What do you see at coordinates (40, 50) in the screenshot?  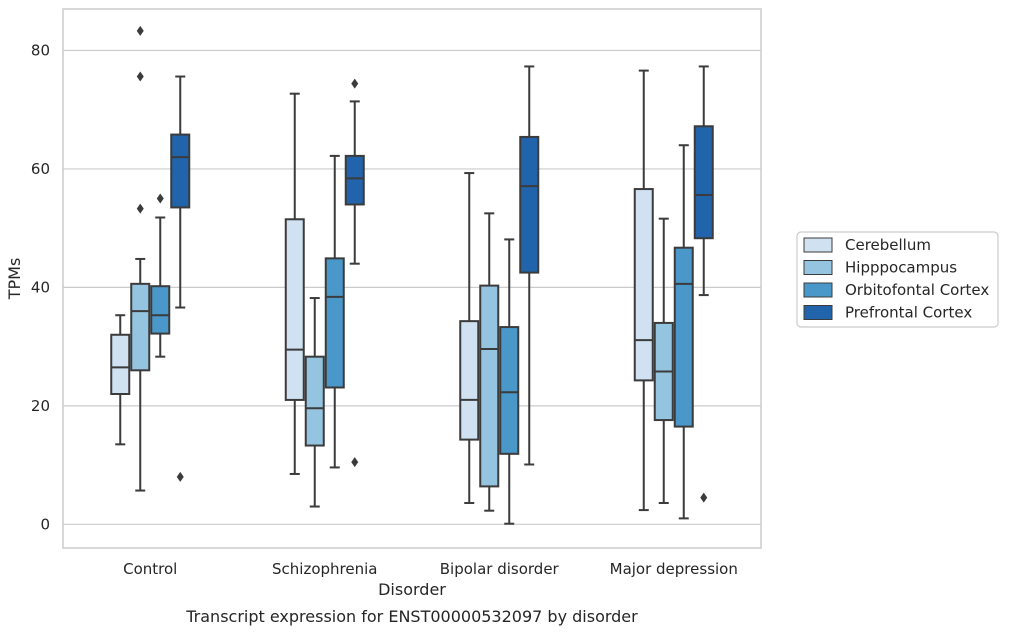 I see `y-tick-label: 80` at bounding box center [40, 50].